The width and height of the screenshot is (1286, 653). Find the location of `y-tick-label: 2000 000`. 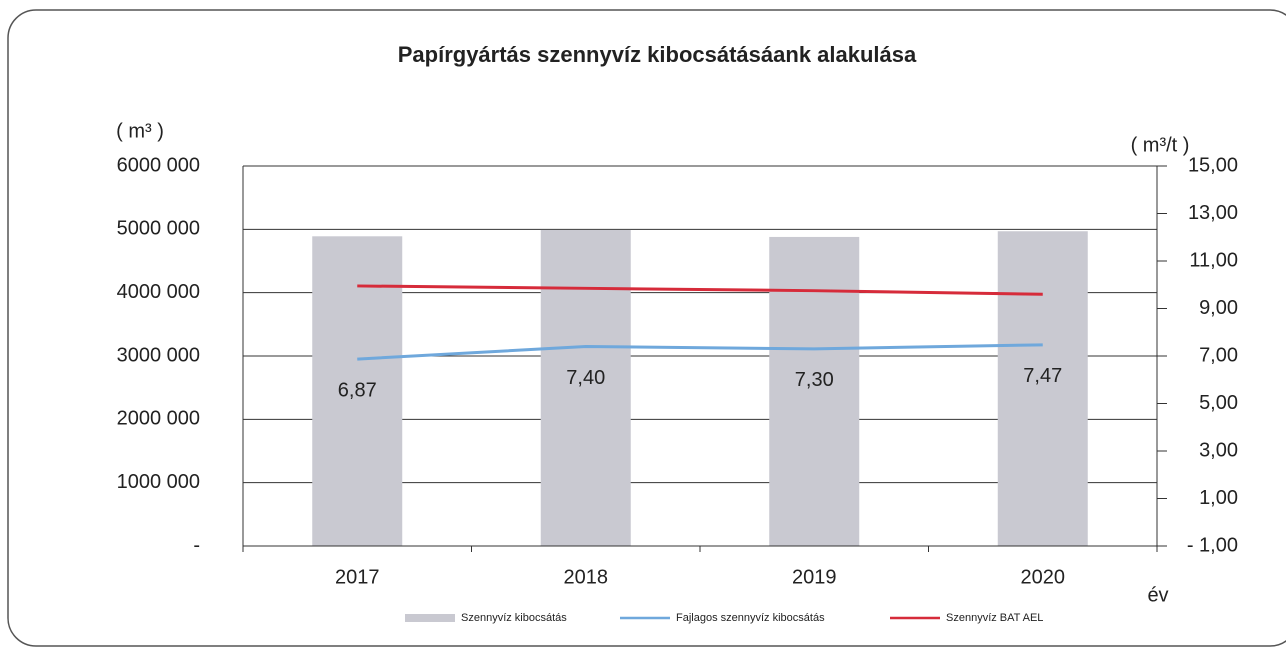

y-tick-label: 2000 000 is located at coordinates (158, 419).